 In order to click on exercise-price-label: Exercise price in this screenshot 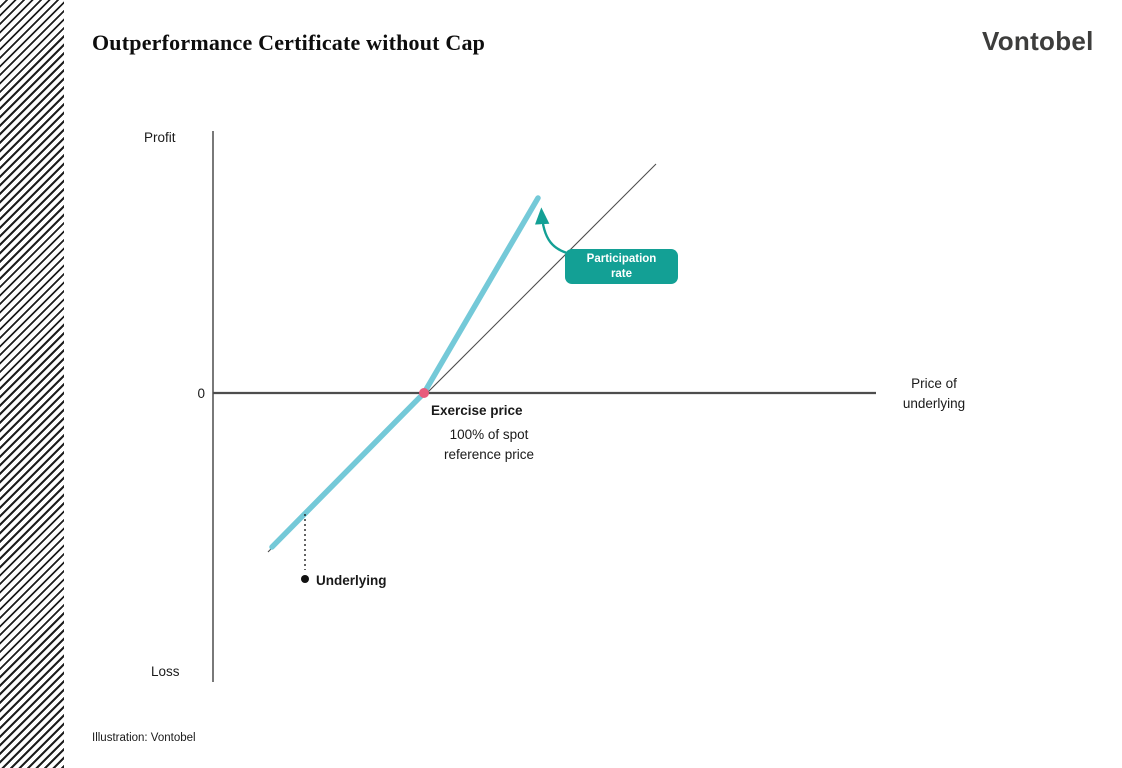, I will do `click(477, 410)`.